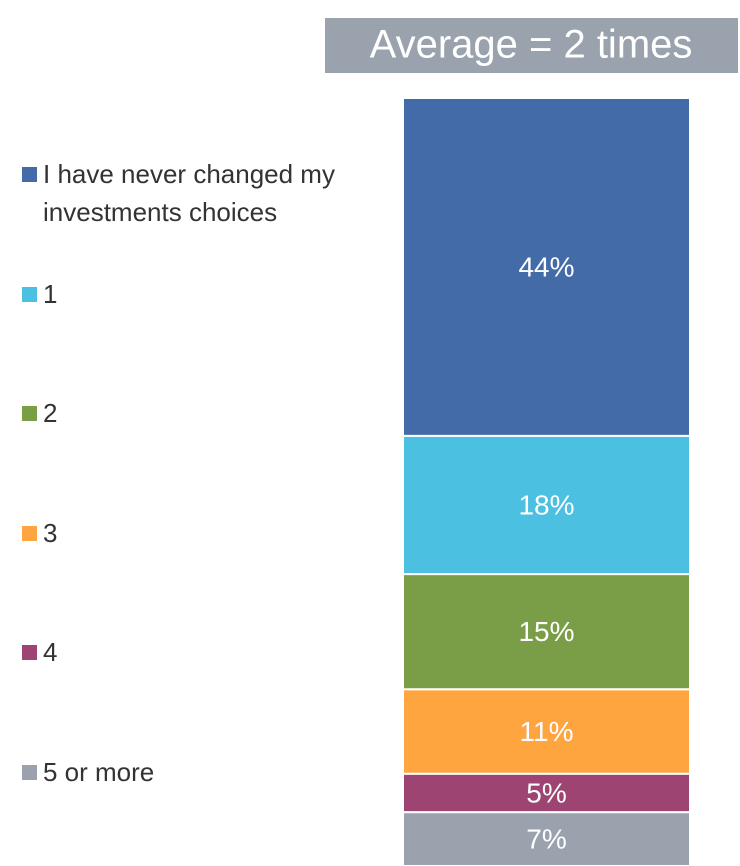 The height and width of the screenshot is (866, 740). I want to click on legend-label: 5 or more, so click(99, 771).